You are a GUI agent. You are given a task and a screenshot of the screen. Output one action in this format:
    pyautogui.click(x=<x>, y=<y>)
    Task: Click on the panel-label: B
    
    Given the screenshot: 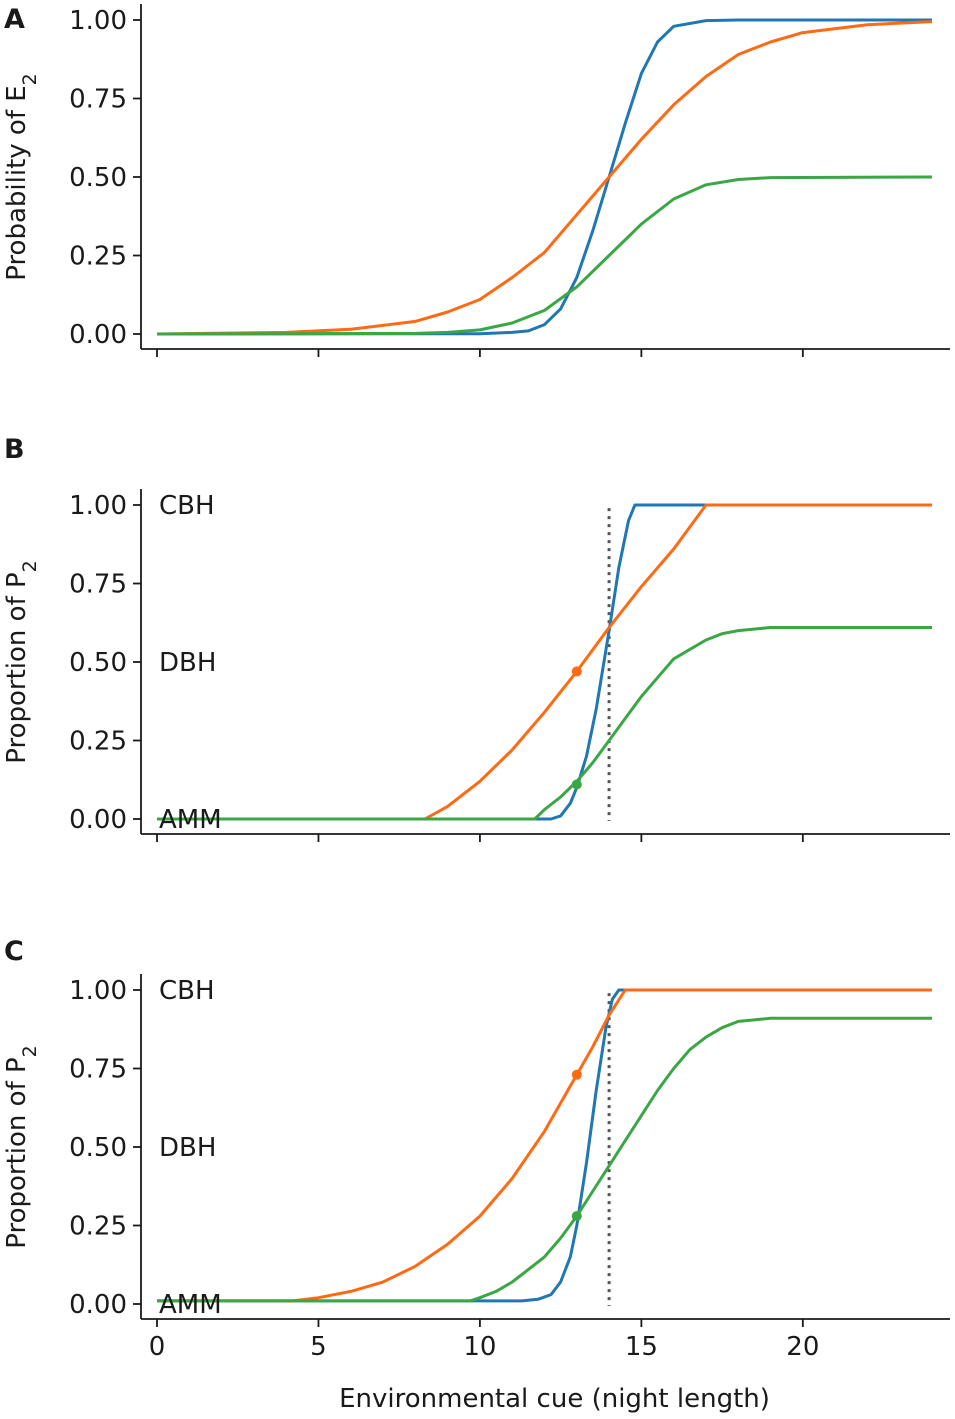 What is the action you would take?
    pyautogui.click(x=14, y=449)
    